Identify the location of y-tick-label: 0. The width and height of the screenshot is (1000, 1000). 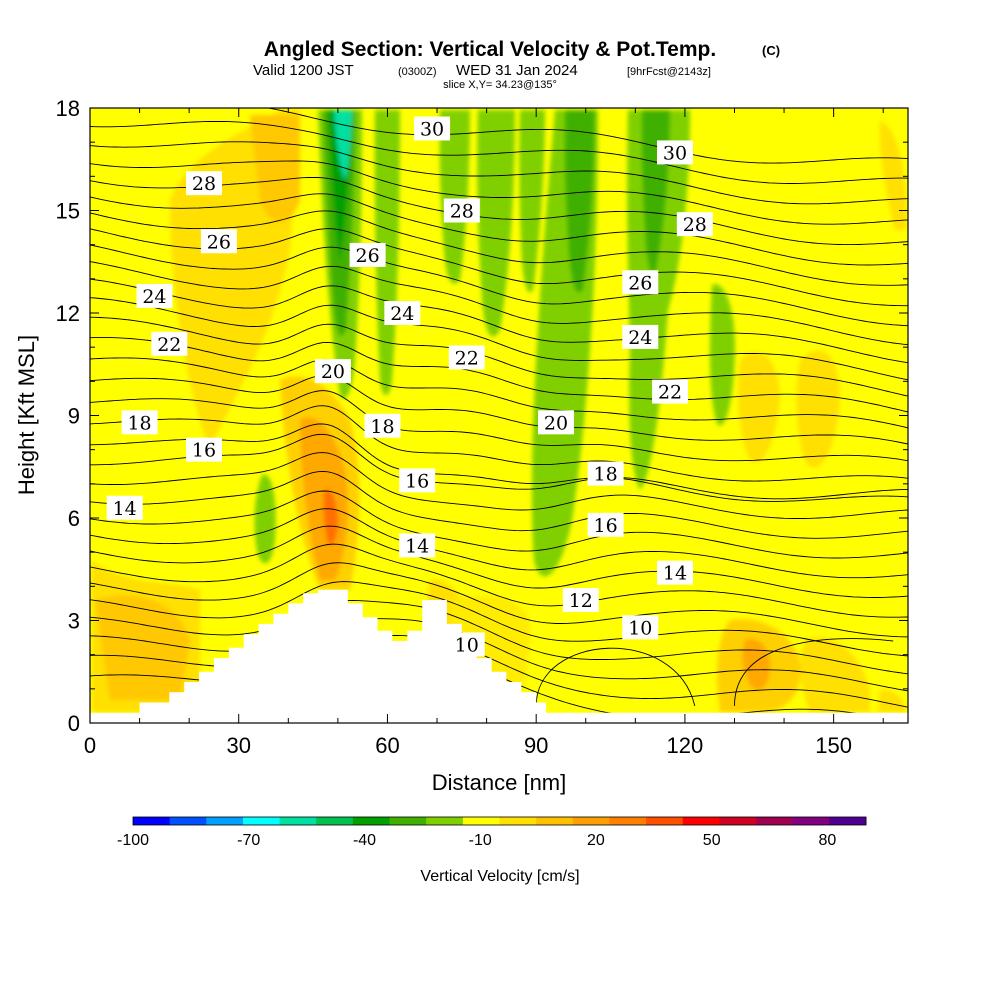
(74, 723).